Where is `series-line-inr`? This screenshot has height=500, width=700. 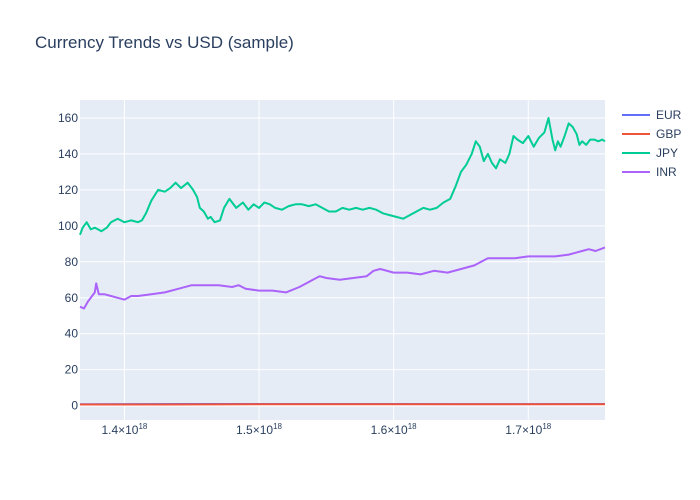
series-line-inr is located at coordinates (342, 278).